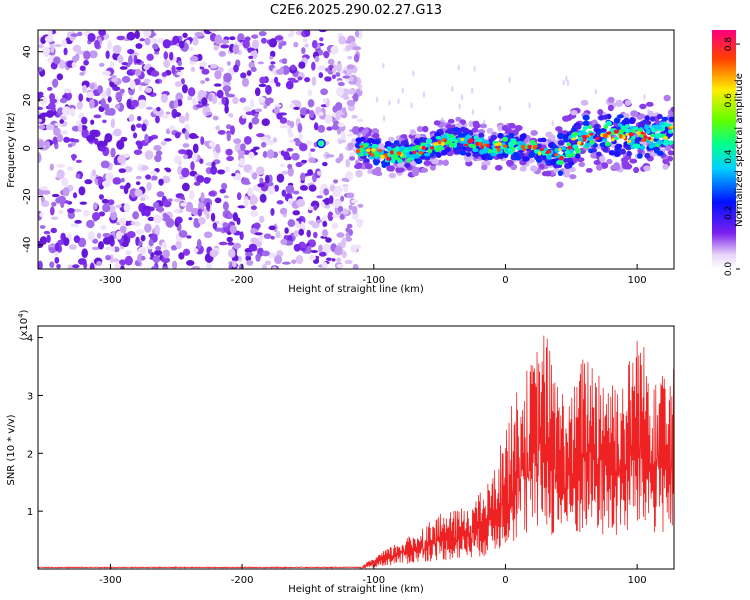 The image size is (750, 600). What do you see at coordinates (242, 280) in the screenshot?
I see `spectrogram-x-tick-label: -200` at bounding box center [242, 280].